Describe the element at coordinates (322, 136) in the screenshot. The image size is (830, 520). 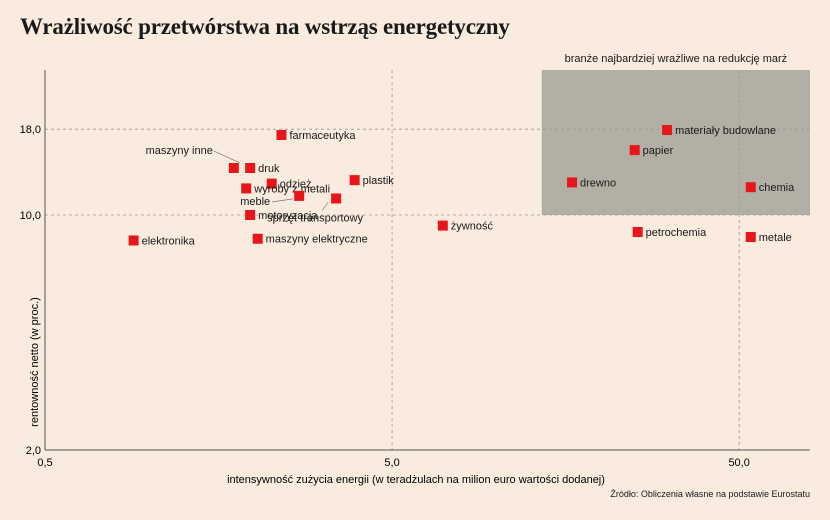
I see `point-label: farmaceutyka` at that location.